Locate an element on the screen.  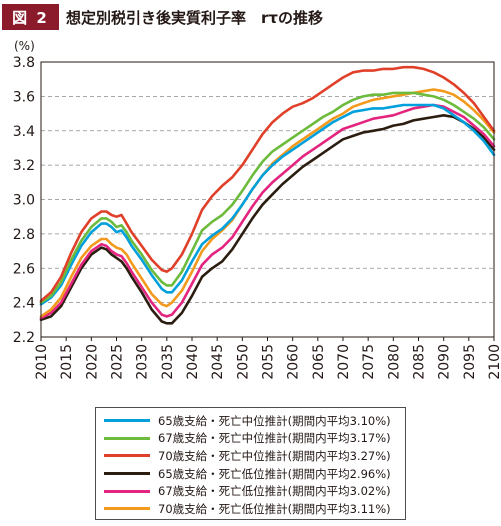
figure-header: 図 2 想定別税引き後実質利子率 rτの推移 is located at coordinates (250, 17).